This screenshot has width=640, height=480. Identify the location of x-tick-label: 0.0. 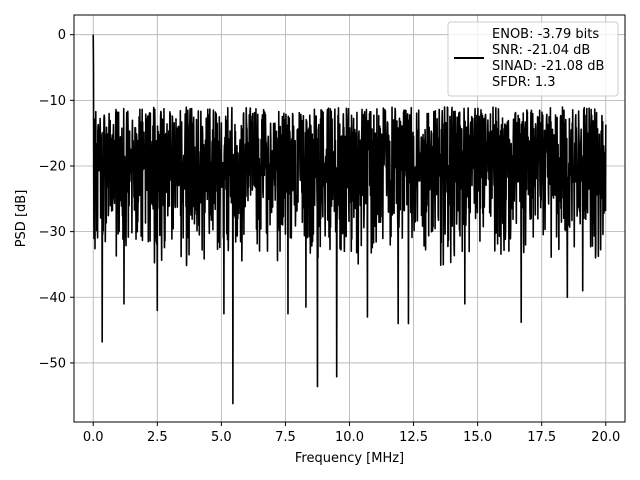
(93, 437).